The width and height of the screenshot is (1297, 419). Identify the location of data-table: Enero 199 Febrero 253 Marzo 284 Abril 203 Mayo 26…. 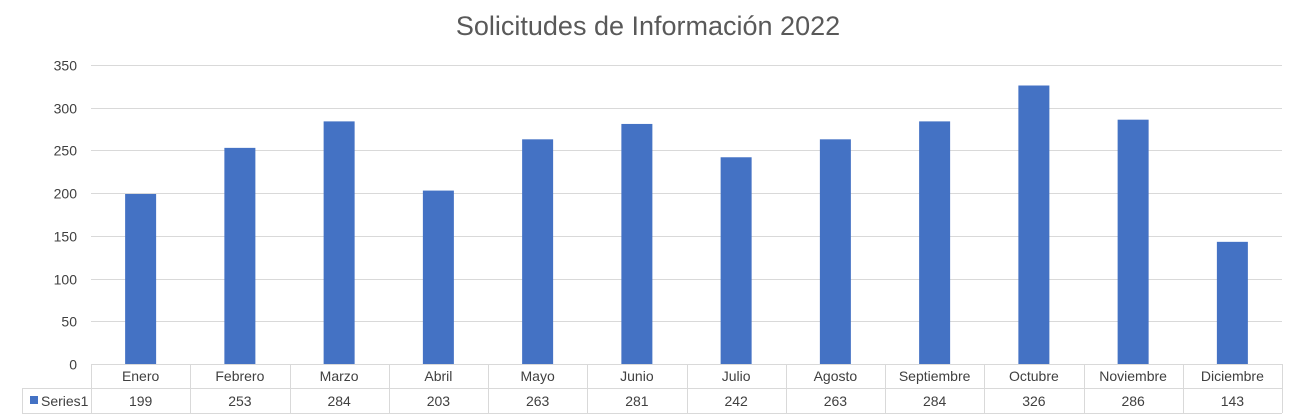
(652, 389).